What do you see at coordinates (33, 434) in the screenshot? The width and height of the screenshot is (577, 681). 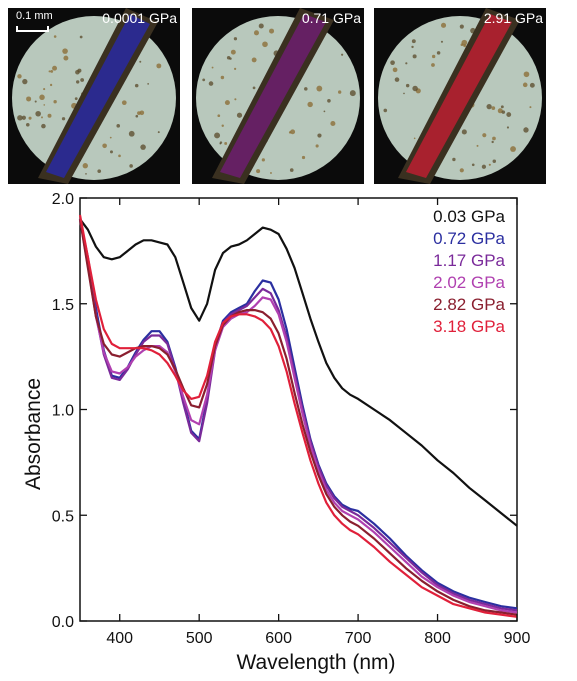 I see `y-axis-label: Absorbance` at bounding box center [33, 434].